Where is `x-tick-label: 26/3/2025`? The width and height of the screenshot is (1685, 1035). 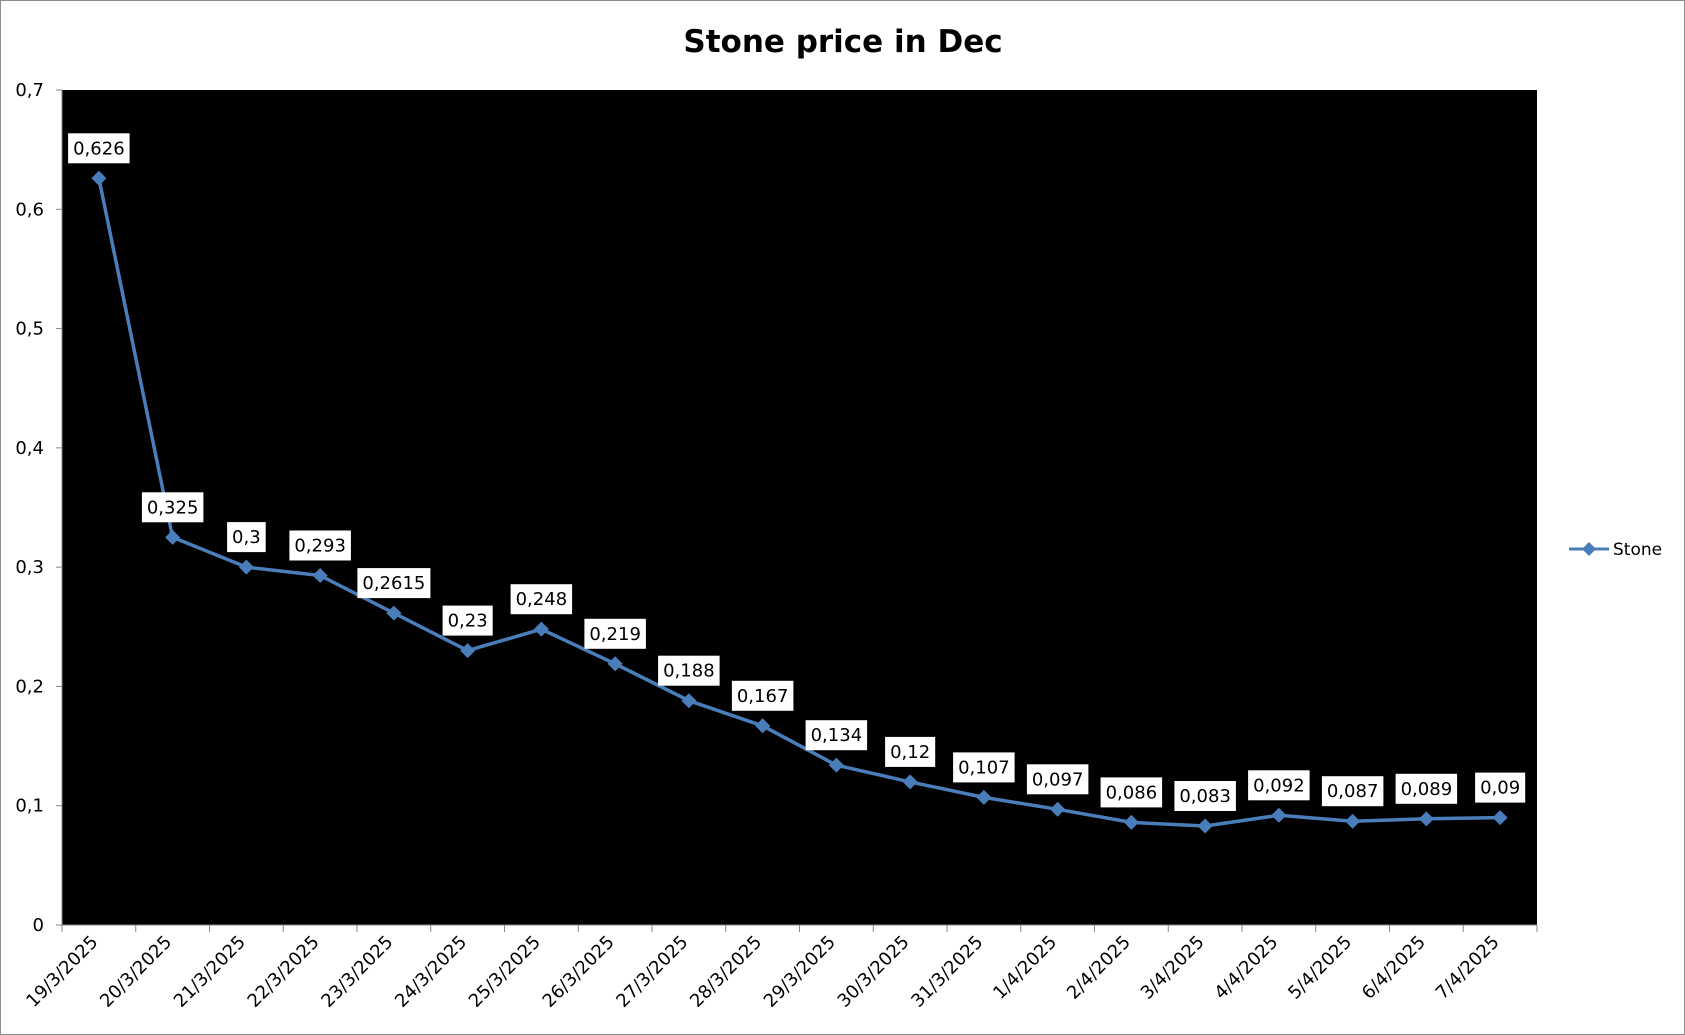
x-tick-label: 26/3/2025 is located at coordinates (579, 972).